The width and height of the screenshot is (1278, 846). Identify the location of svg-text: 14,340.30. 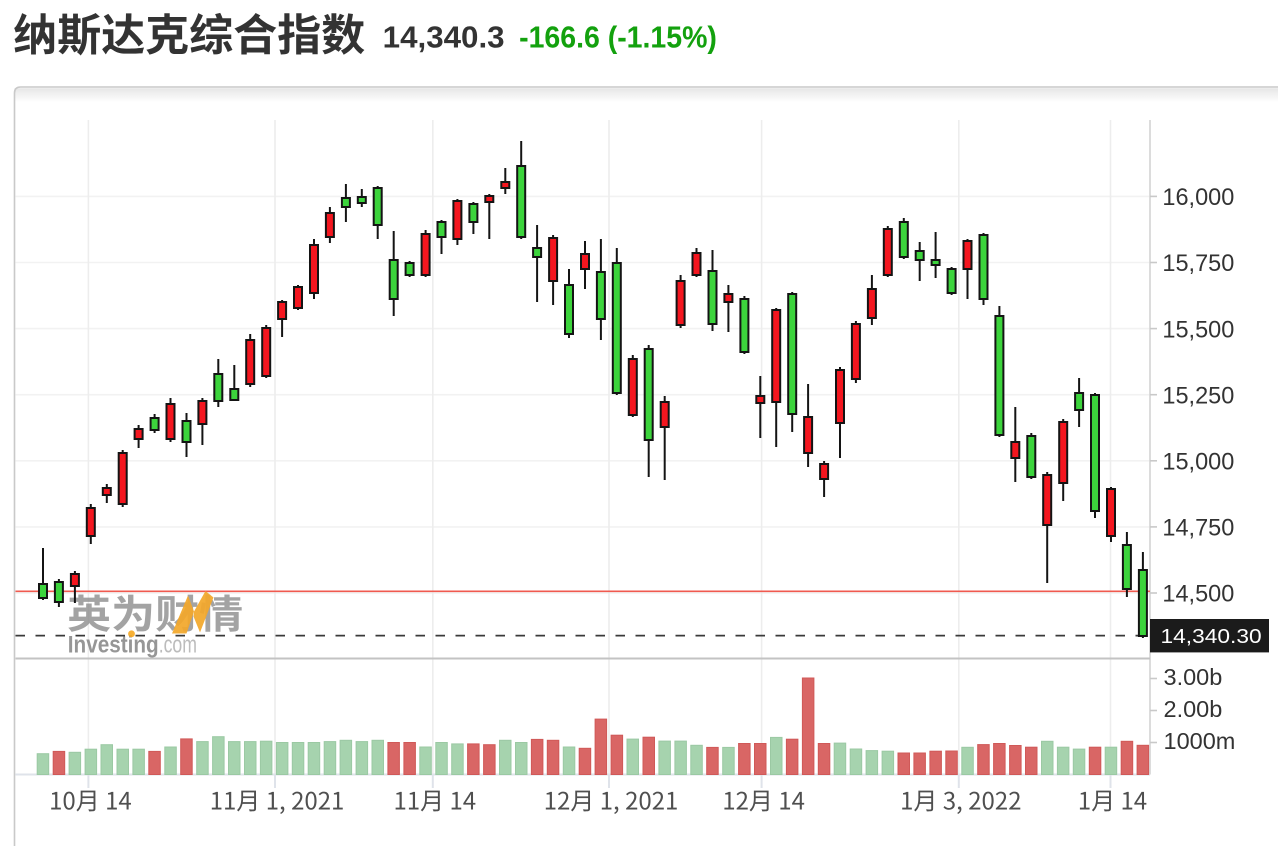
(1211, 636).